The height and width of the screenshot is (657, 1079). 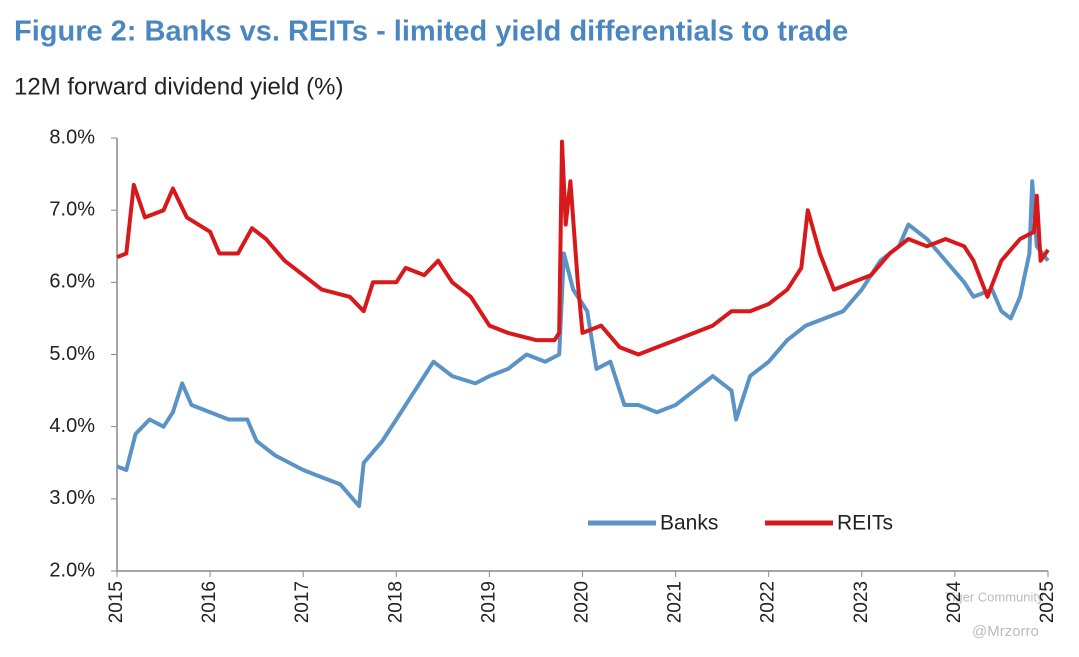 What do you see at coordinates (488, 602) in the screenshot?
I see `x-tick-label: 2019` at bounding box center [488, 602].